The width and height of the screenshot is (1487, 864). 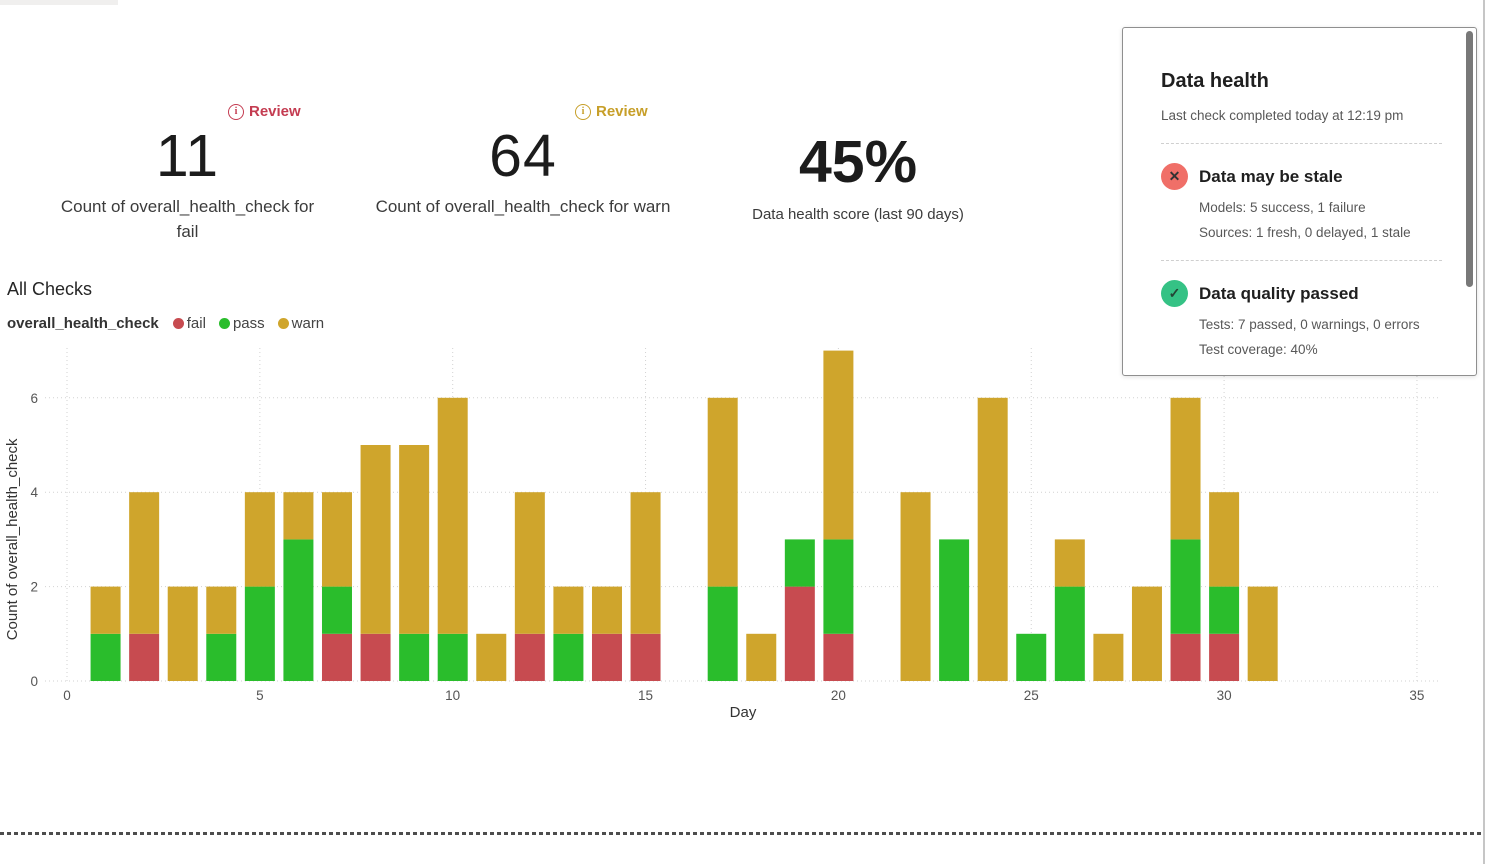 I want to click on review-badge-warn: i Review, so click(x=611, y=111).